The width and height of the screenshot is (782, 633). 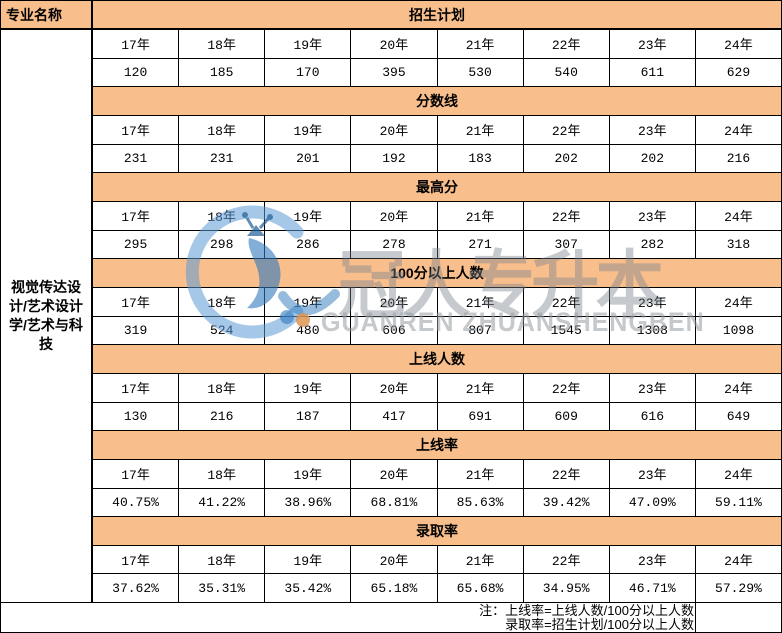 I want to click on value-cell: 202, so click(x=653, y=158).